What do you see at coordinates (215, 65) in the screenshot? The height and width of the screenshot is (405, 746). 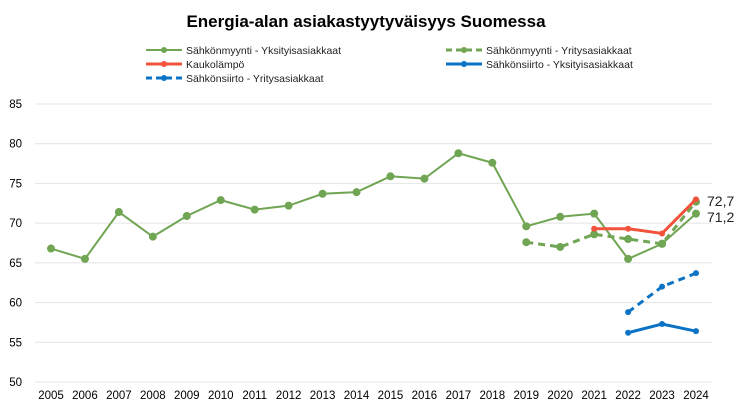 I see `legend-label: Kaukolämpö` at bounding box center [215, 65].